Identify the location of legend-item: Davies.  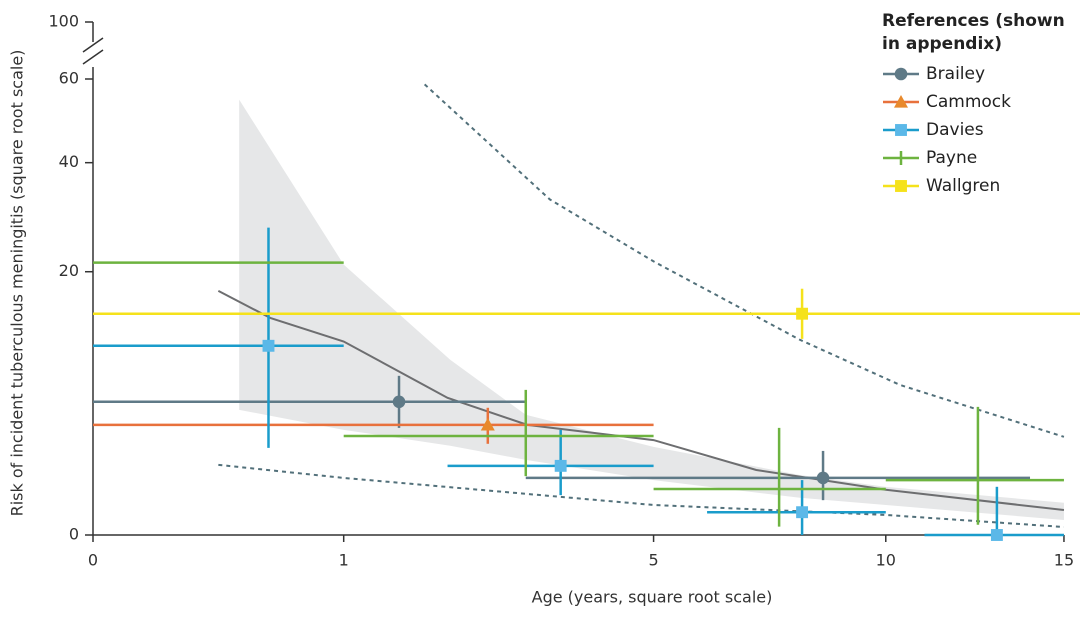
(977, 130).